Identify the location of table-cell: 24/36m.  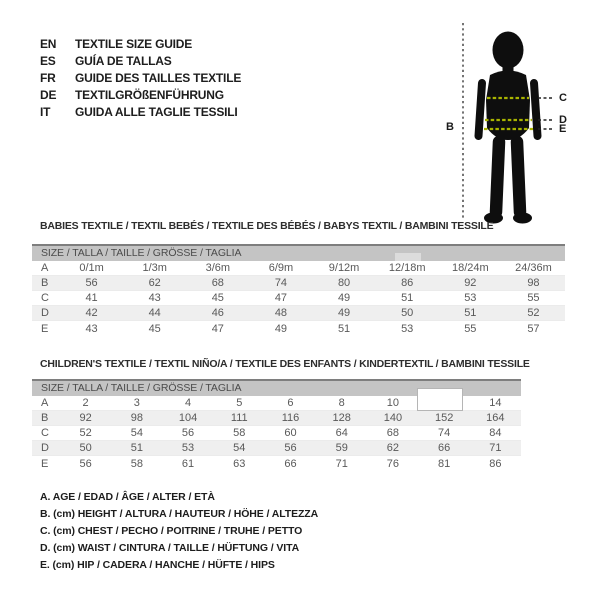
(533, 268).